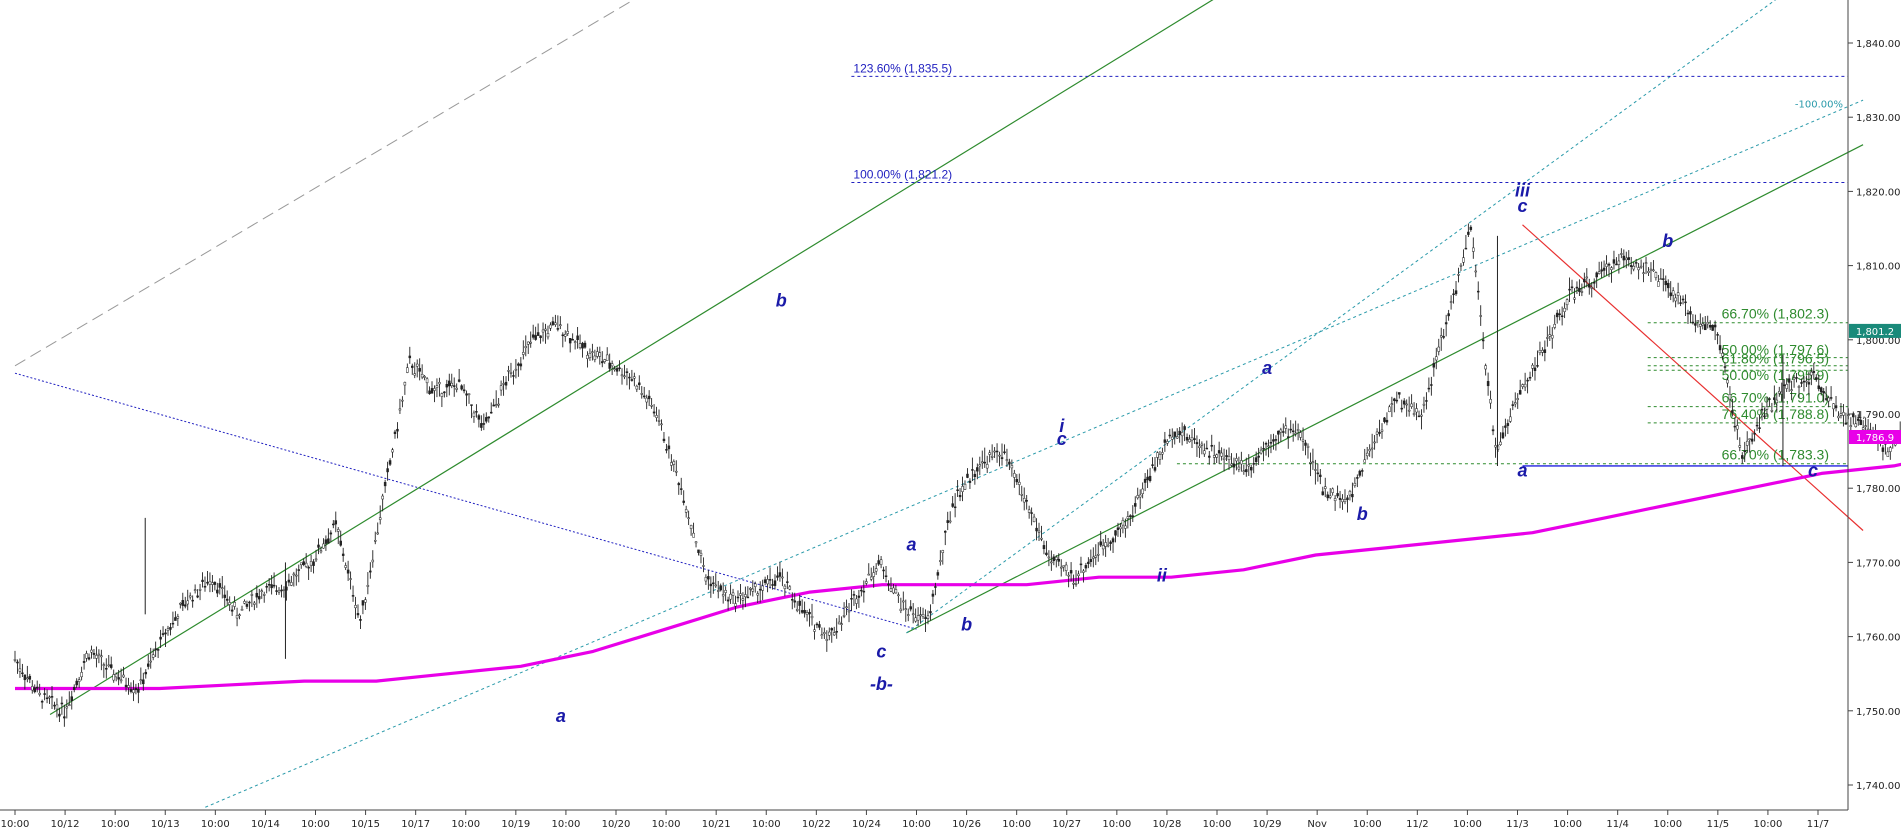 This screenshot has width=1901, height=838. Describe the element at coordinates (1517, 824) in the screenshot. I see `x-tick-label: 11/3` at that location.